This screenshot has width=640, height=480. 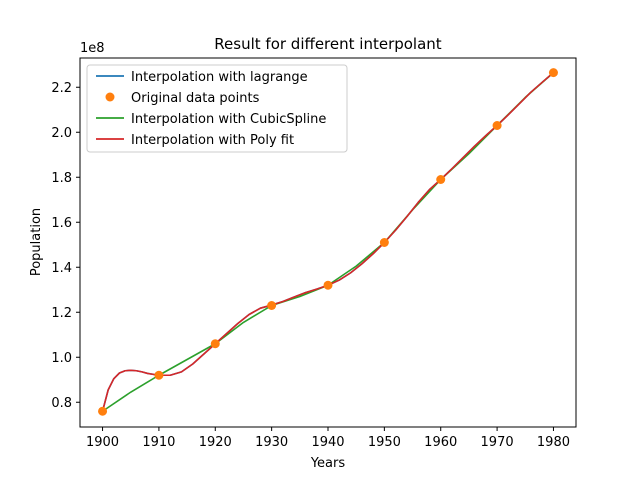 I want to click on y-tick-label: 1.4, so click(x=61, y=268).